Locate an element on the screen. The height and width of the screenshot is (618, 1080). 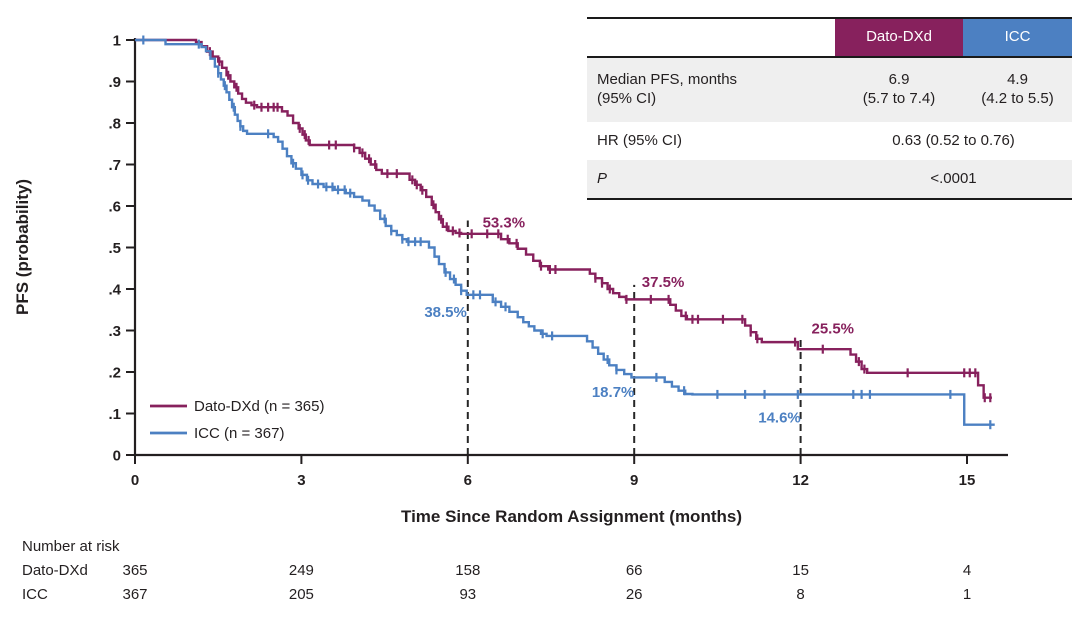
y-tick-label: .3 is located at coordinates (114, 331).